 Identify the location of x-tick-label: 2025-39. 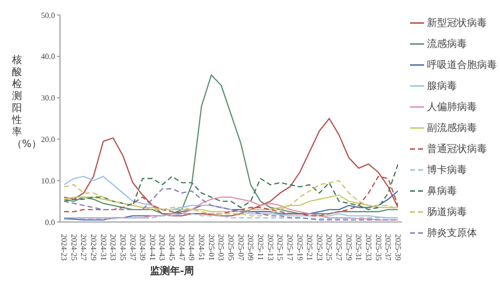
(398, 247).